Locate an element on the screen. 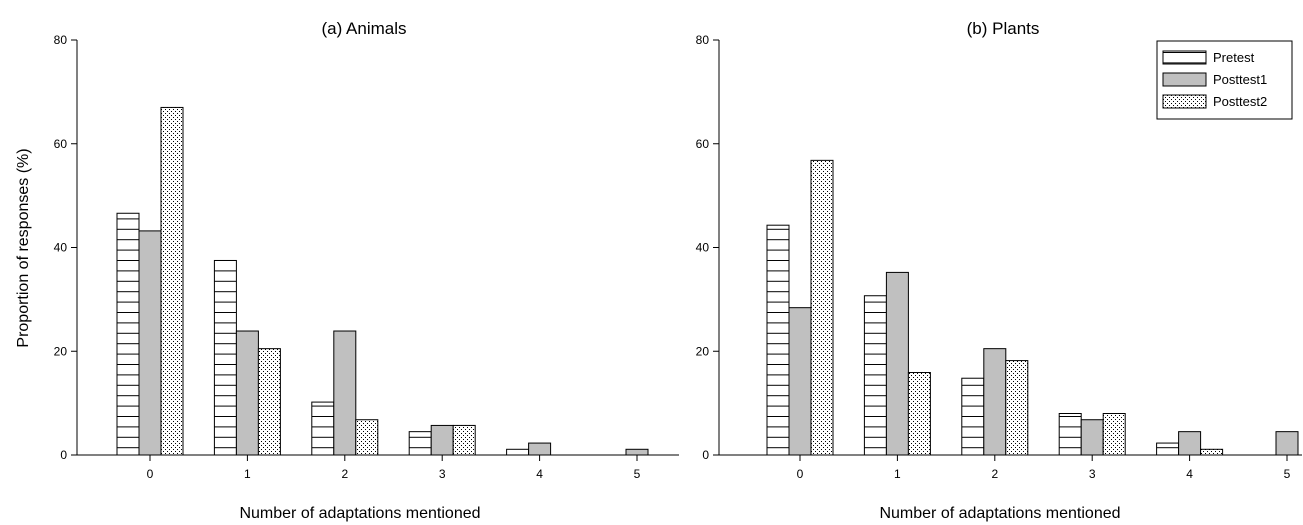  legend-label-posttest1: Posttest1 is located at coordinates (1240, 79).